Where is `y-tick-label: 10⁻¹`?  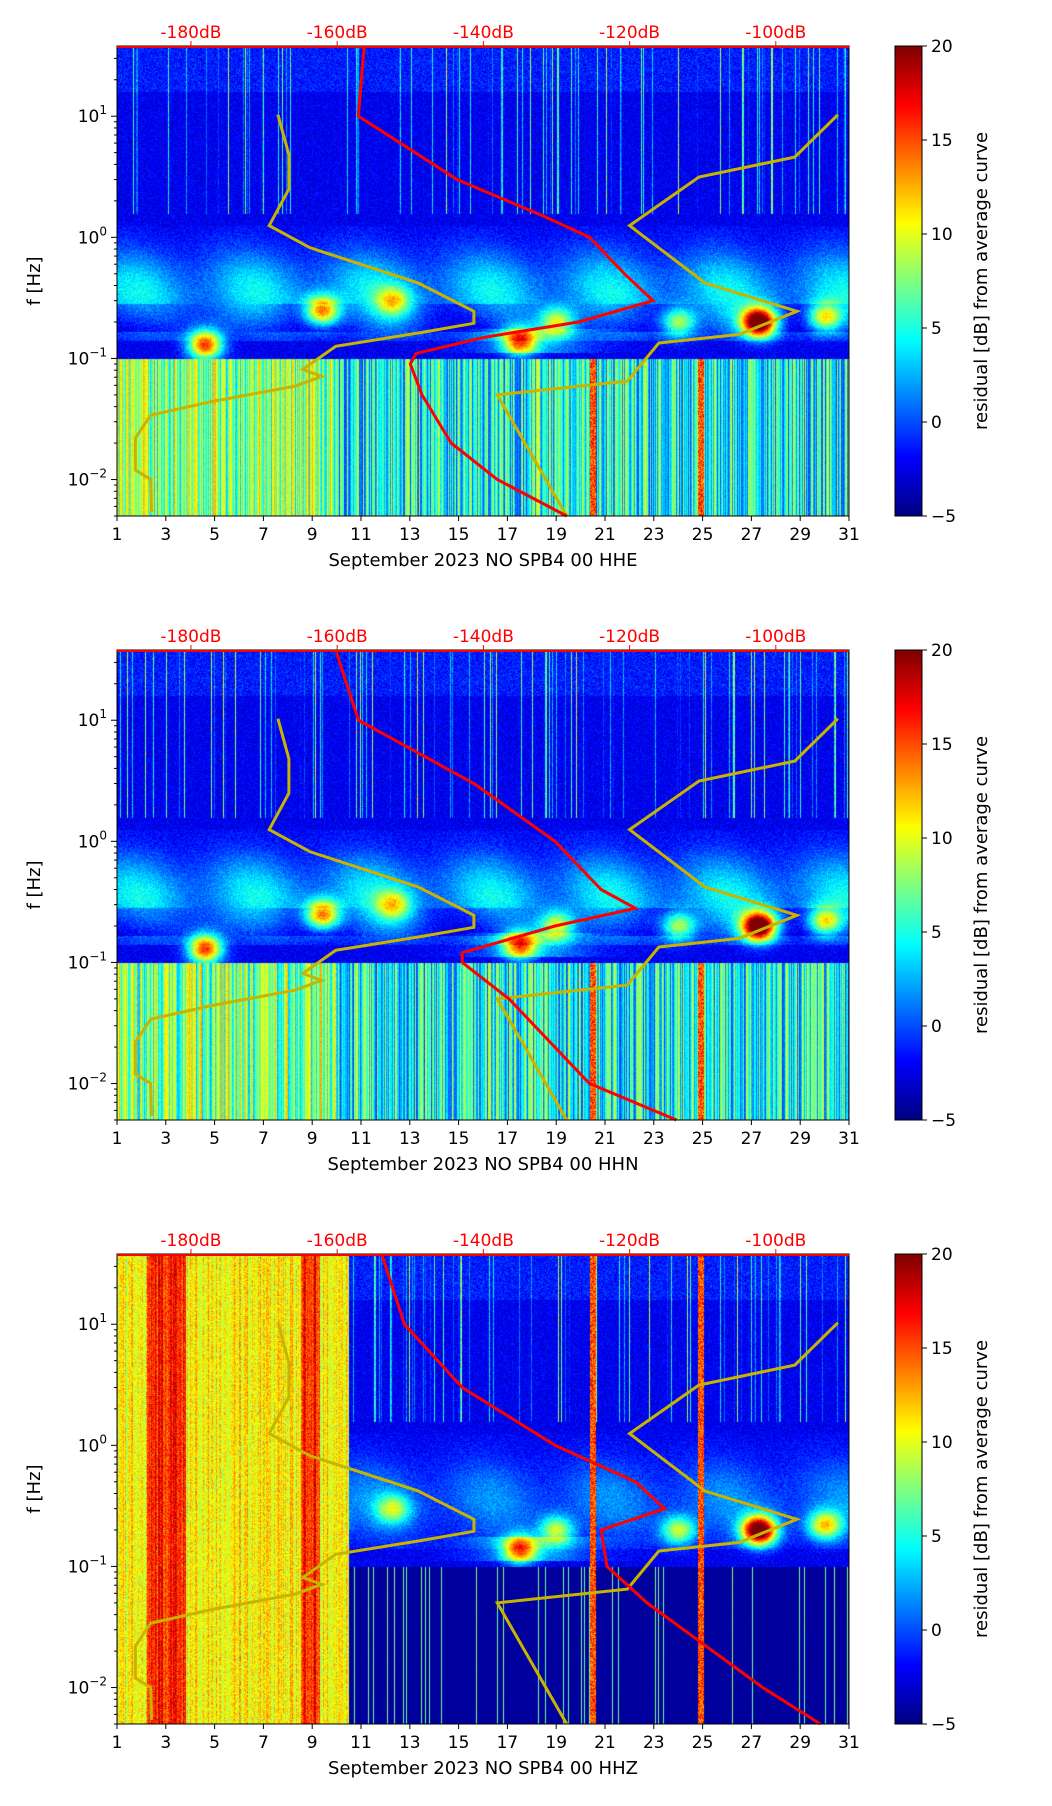 y-tick-label: 10⁻¹ is located at coordinates (87, 357).